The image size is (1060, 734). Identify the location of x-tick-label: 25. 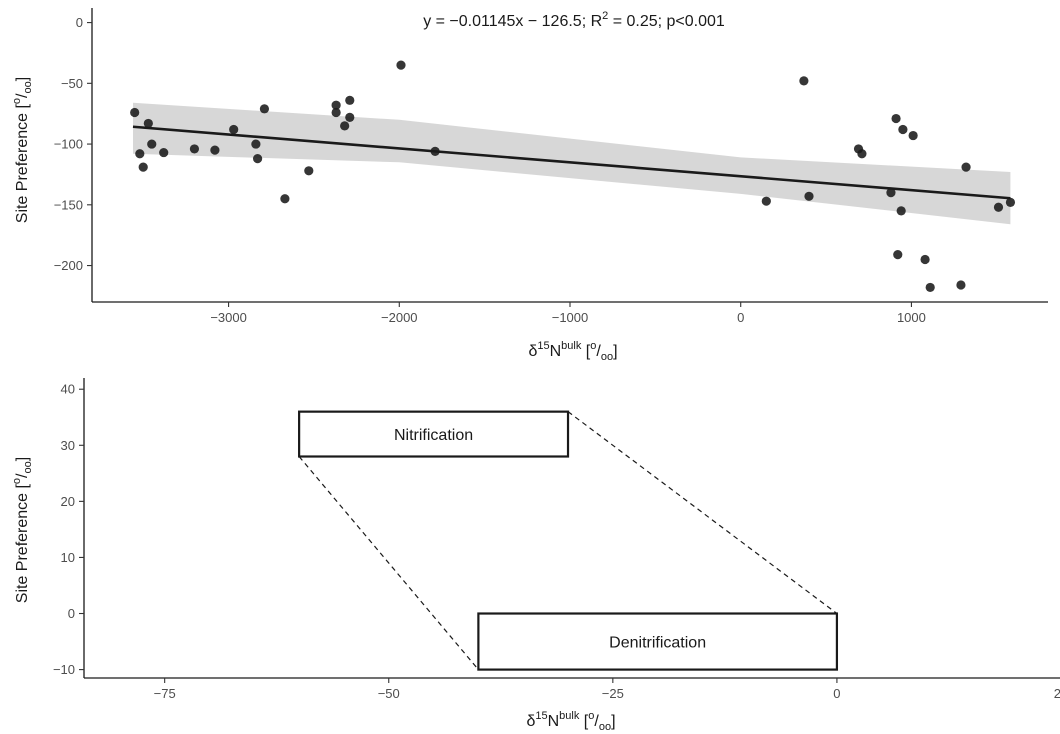
(1057, 693).